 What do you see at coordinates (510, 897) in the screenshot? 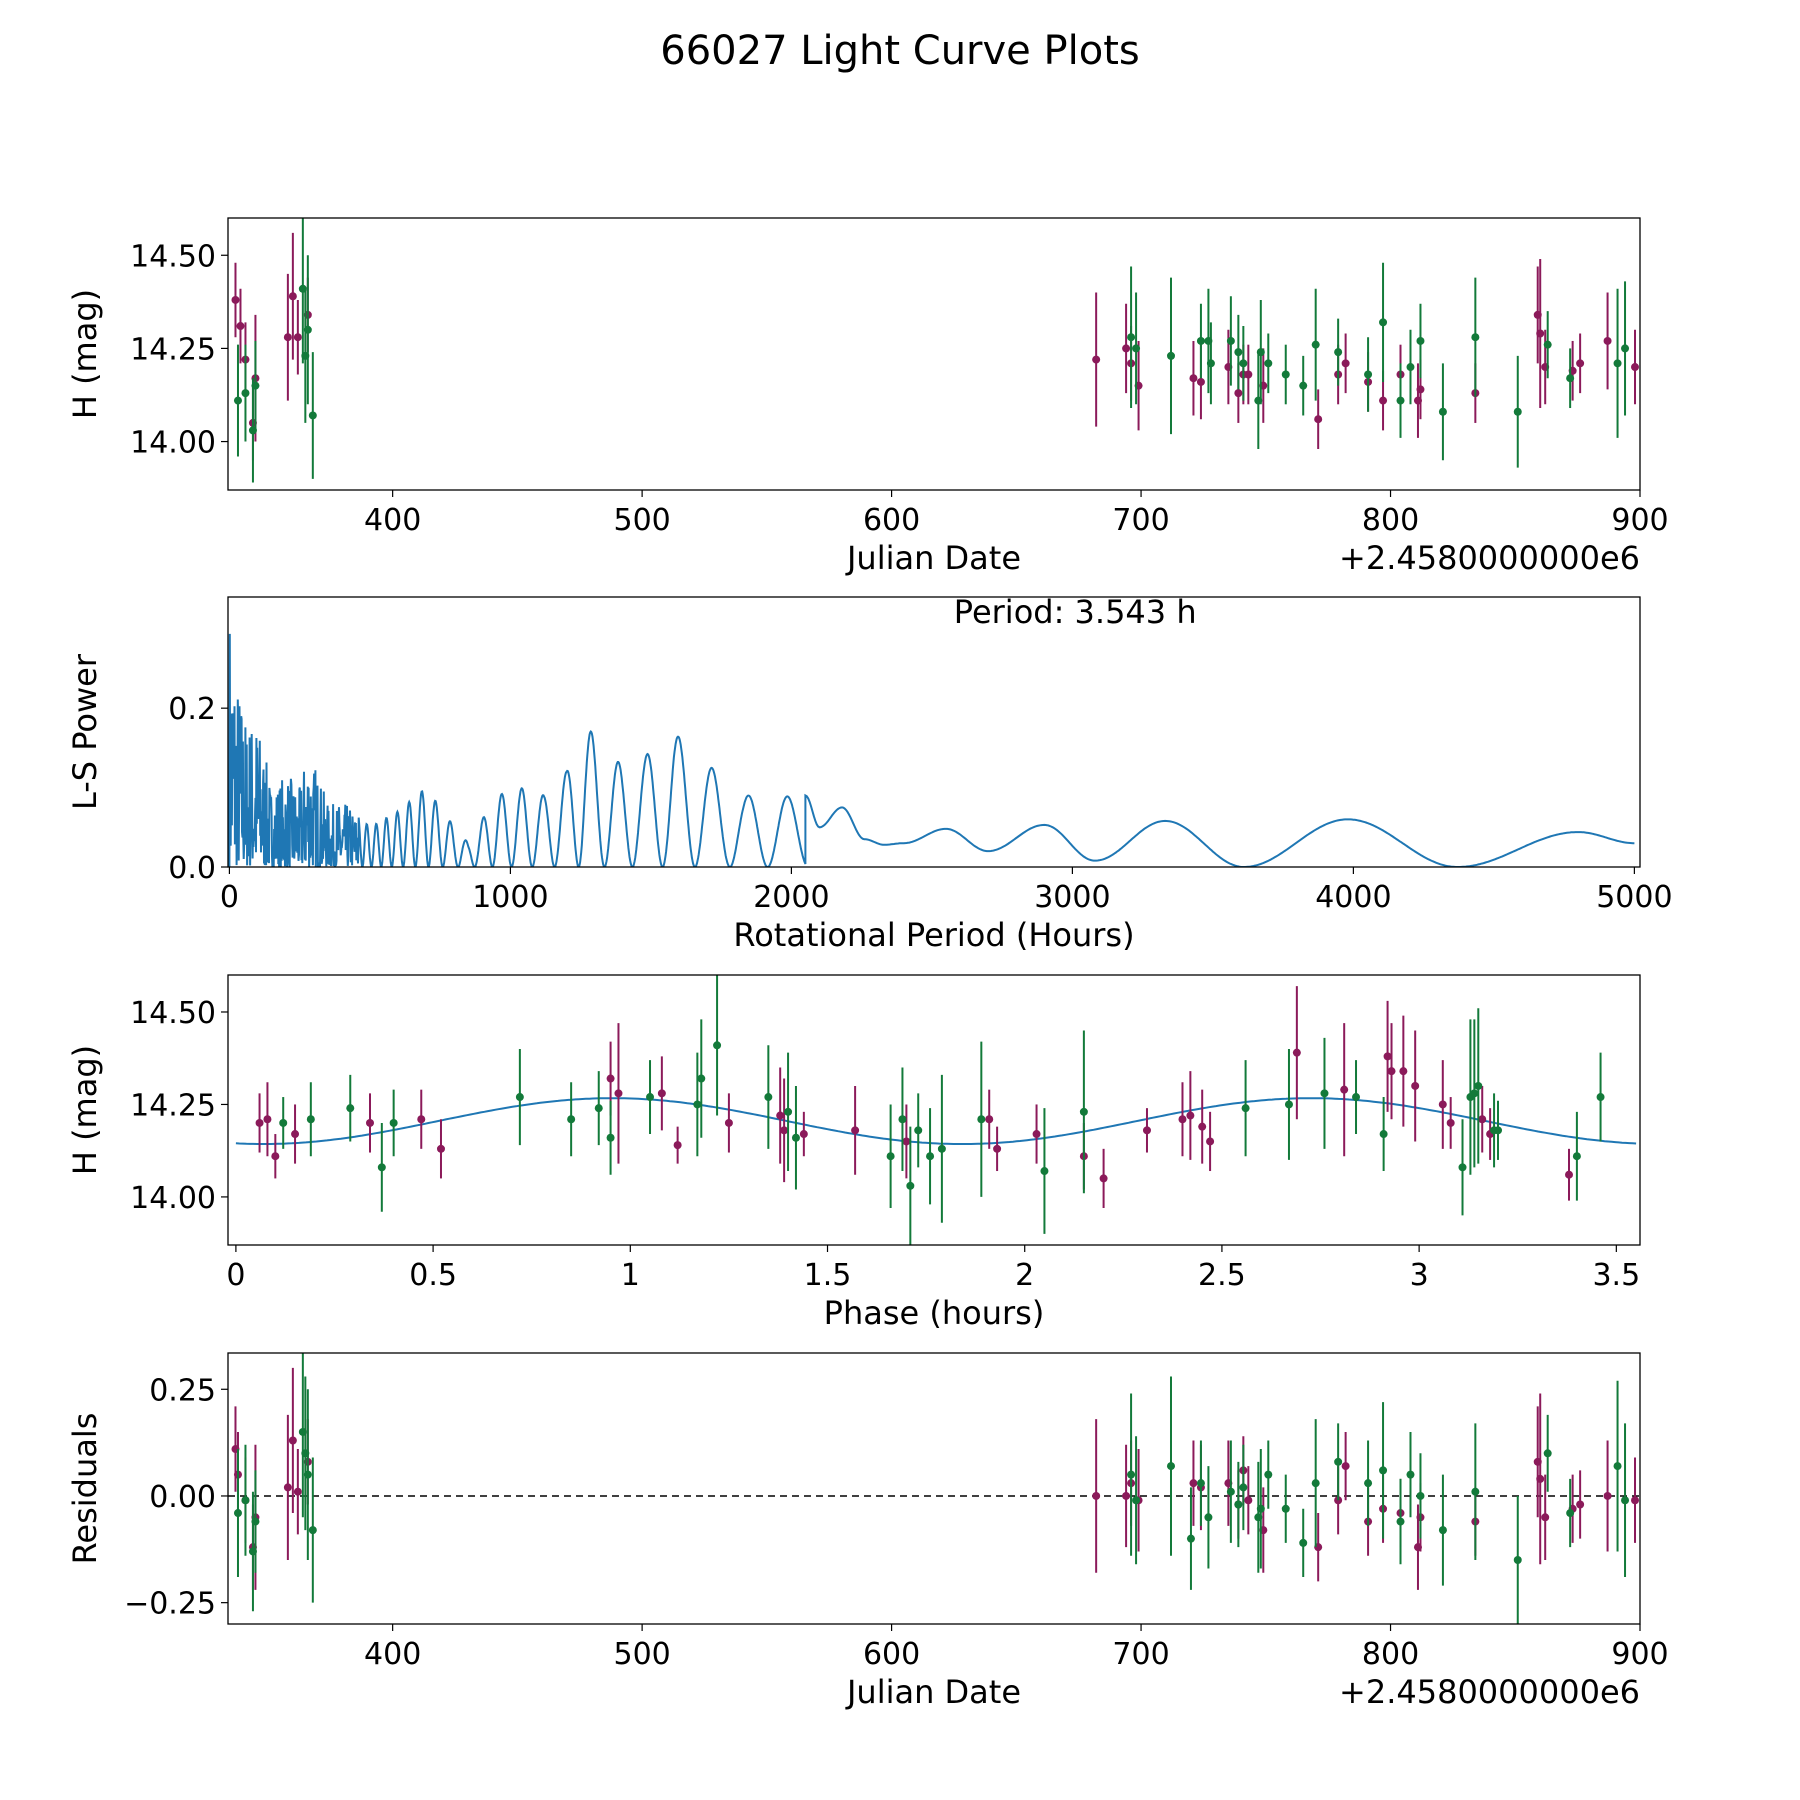
I see `x-tick-label: 1000` at bounding box center [510, 897].